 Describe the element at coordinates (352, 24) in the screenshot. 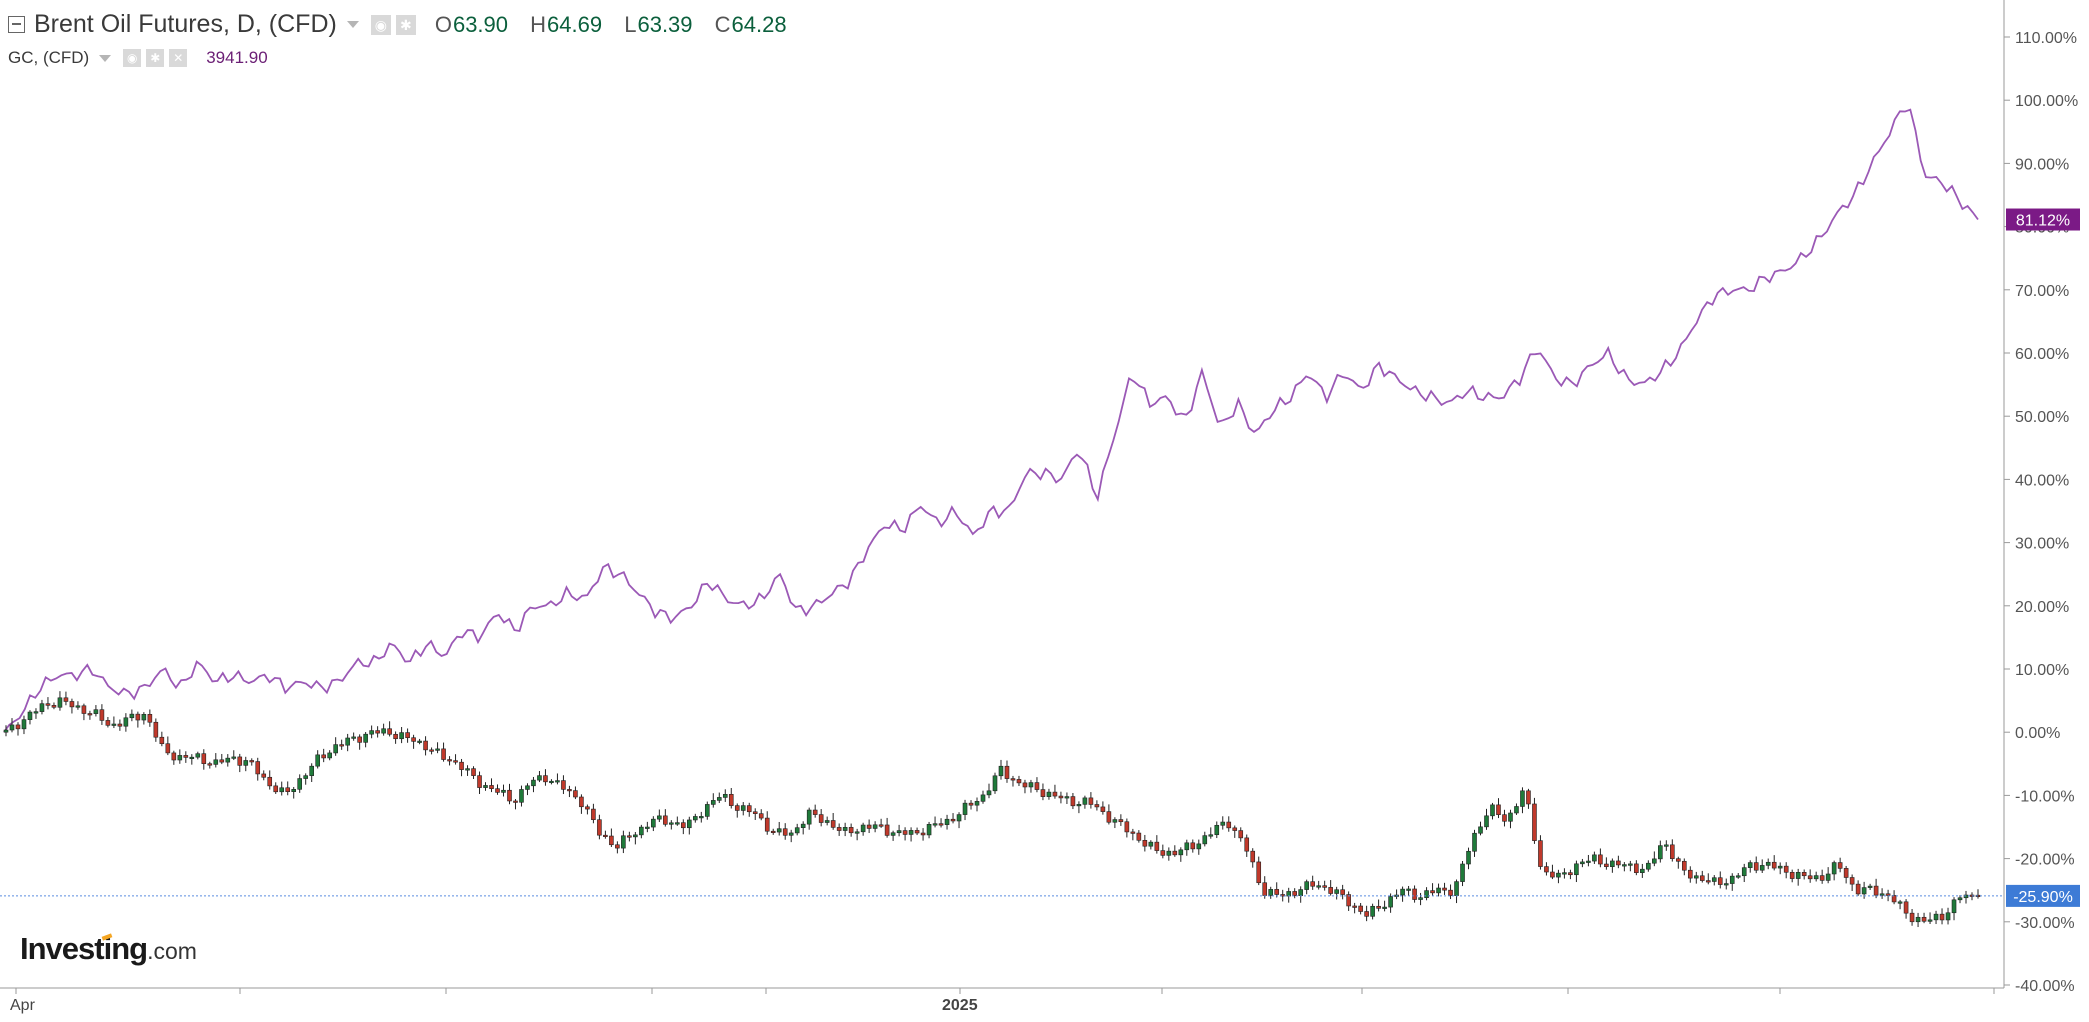

I see `chevron-down-icon` at that location.